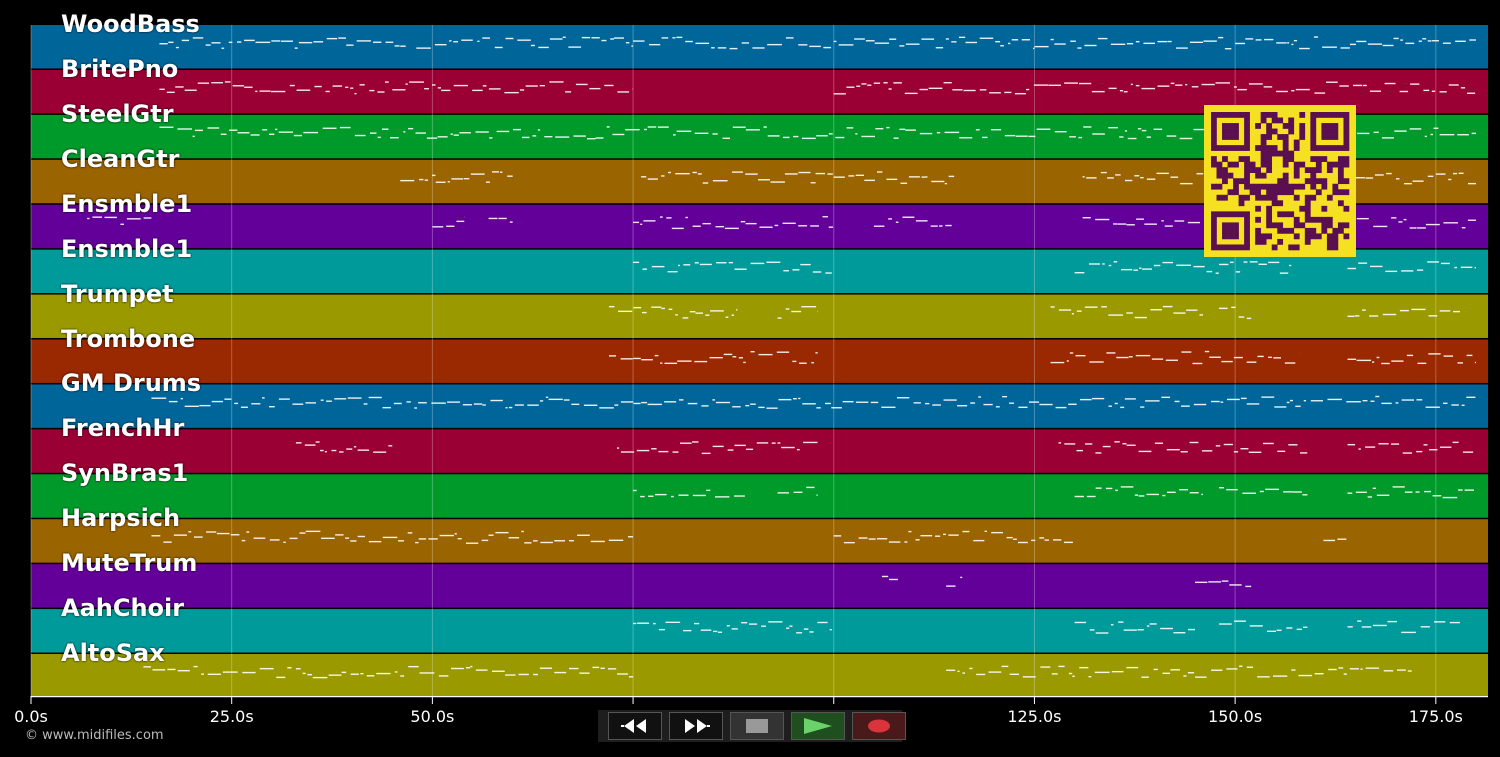 The width and height of the screenshot is (1500, 757). What do you see at coordinates (1435, 716) in the screenshot?
I see `time-tick-label: 175.0s` at bounding box center [1435, 716].